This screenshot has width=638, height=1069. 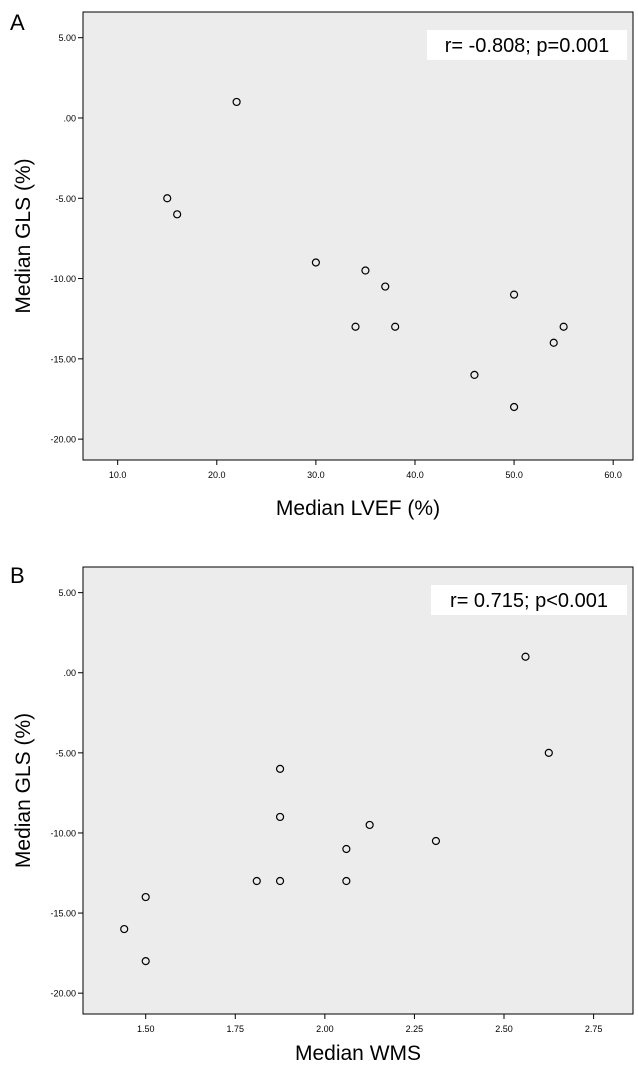 I want to click on x-axis-label: Median WMS, so click(x=358, y=1053).